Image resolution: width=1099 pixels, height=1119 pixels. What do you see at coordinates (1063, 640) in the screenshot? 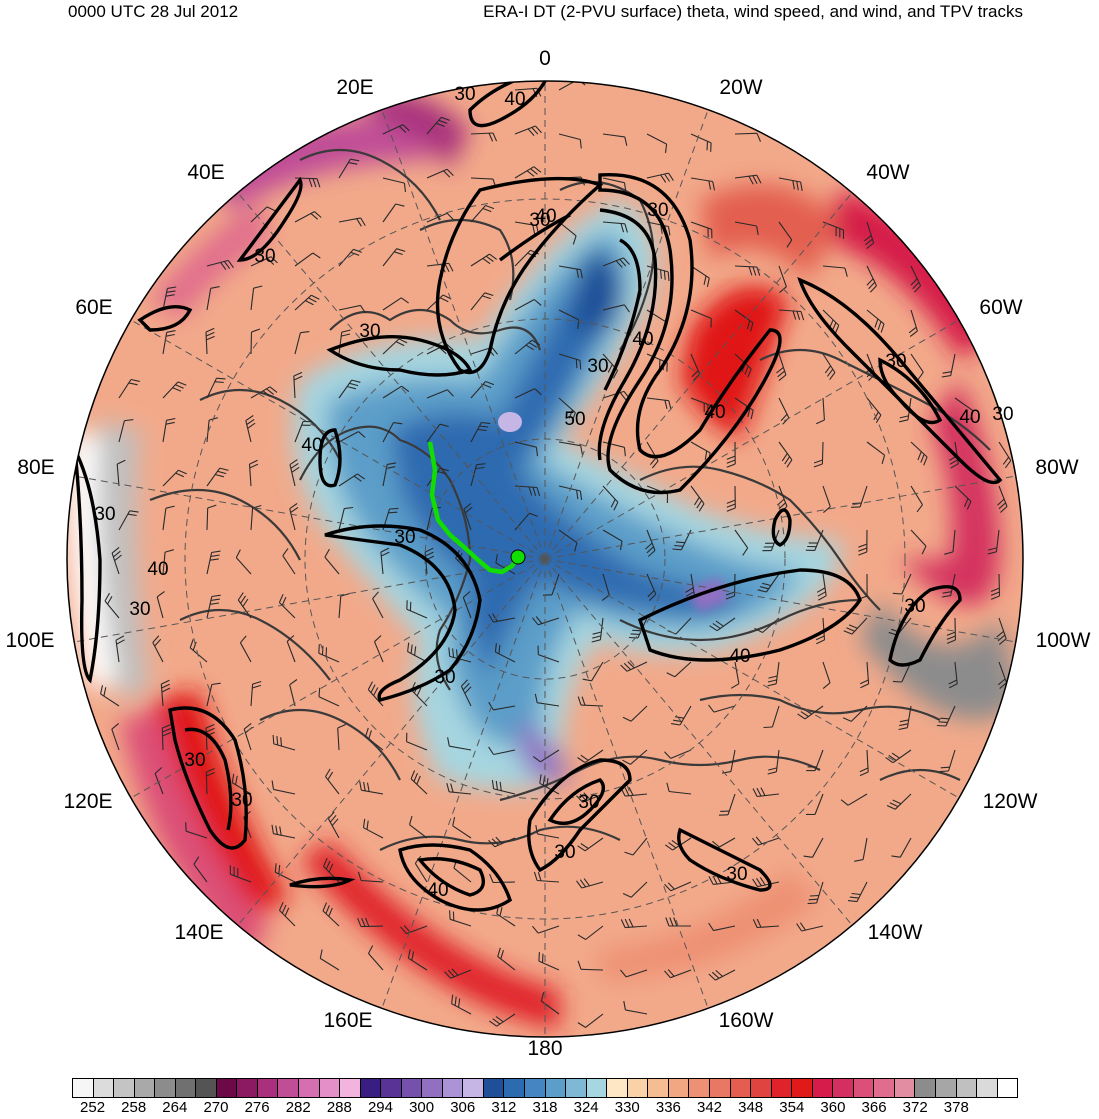
I see `lon-label-100w: 100W` at bounding box center [1063, 640].